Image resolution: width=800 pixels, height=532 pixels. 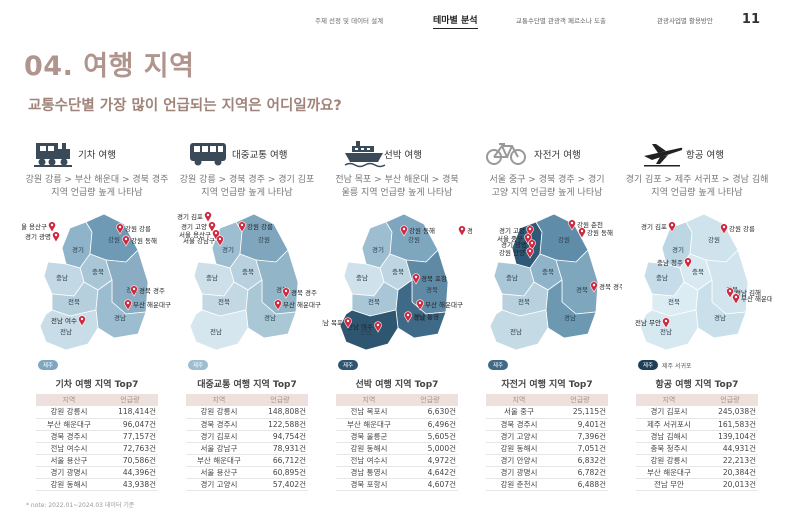 I want to click on table-row: 강원 강릉시 118,414건, so click(x=97, y=412).